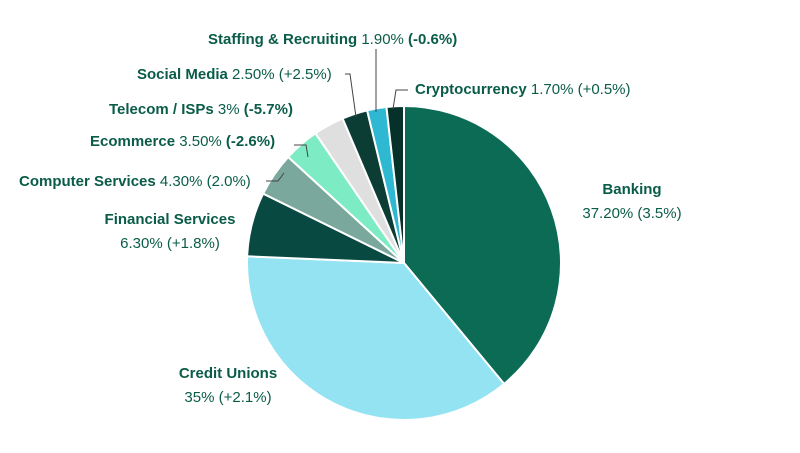 Image resolution: width=800 pixels, height=453 pixels. Describe the element at coordinates (191, 243) in the screenshot. I see `slice-change-label: (+1.8%)` at that location.